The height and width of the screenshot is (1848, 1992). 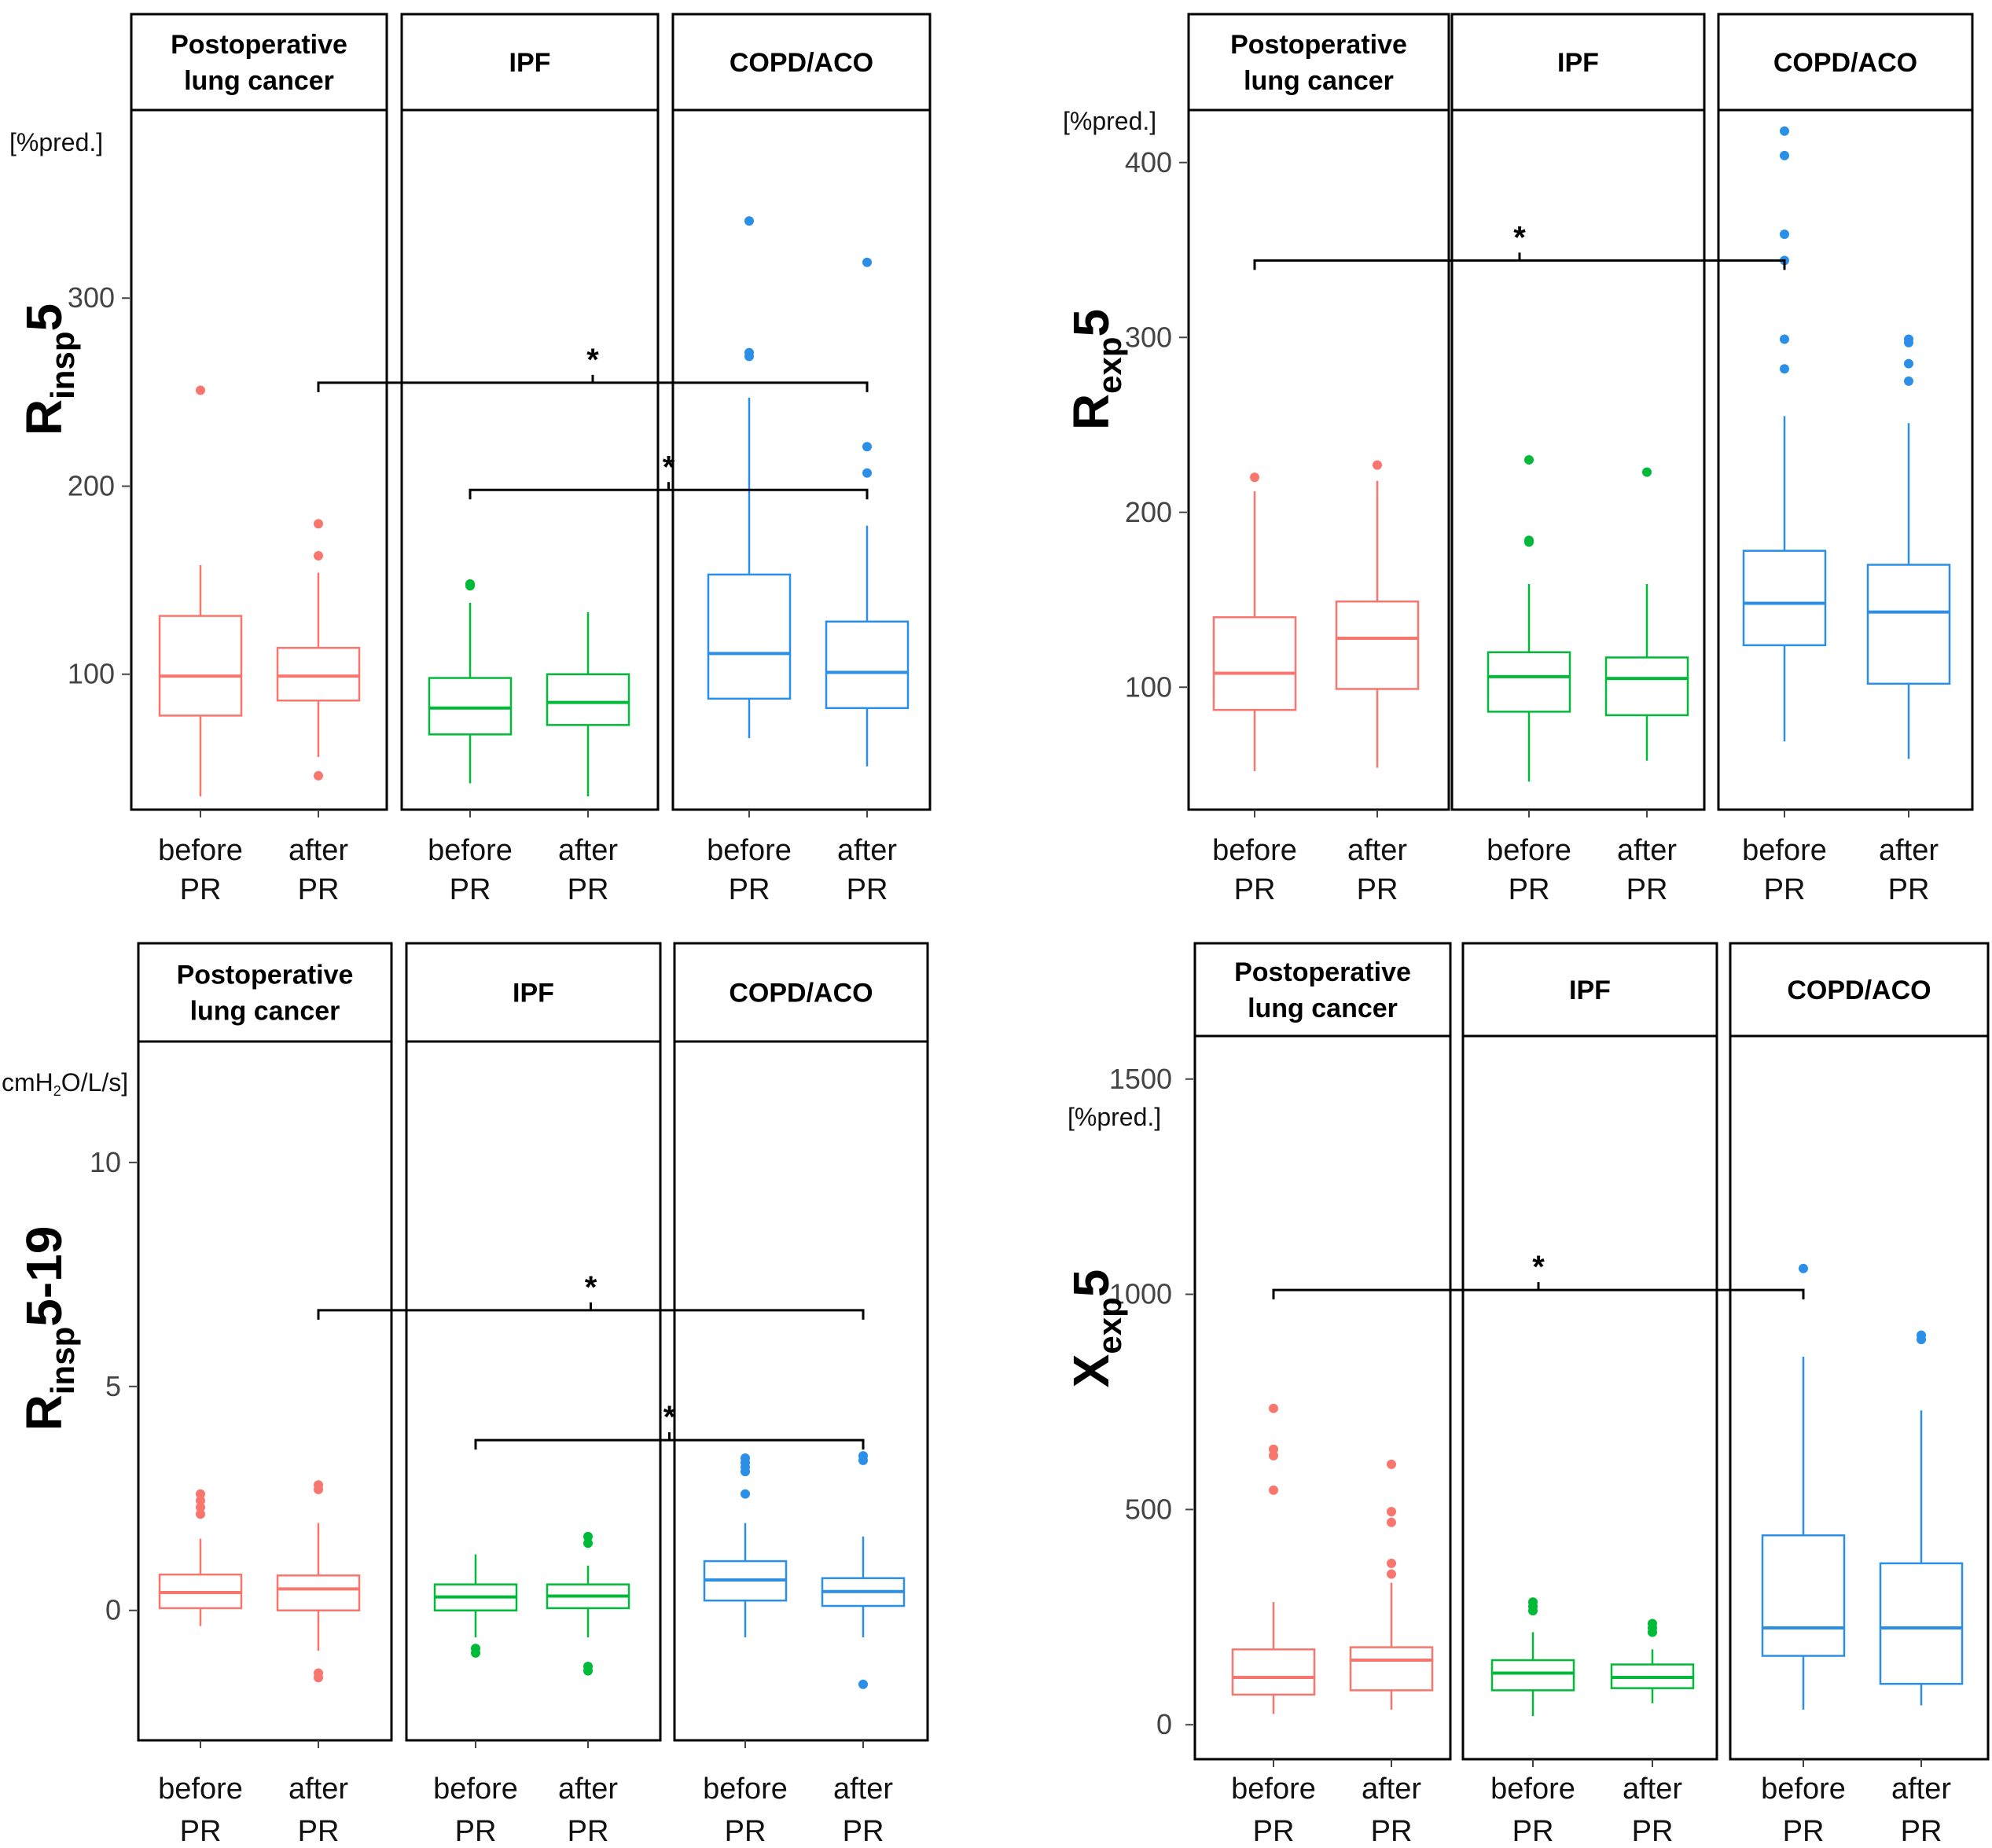 I want to click on y-unit-label: [%pred.], so click(x=1110, y=121).